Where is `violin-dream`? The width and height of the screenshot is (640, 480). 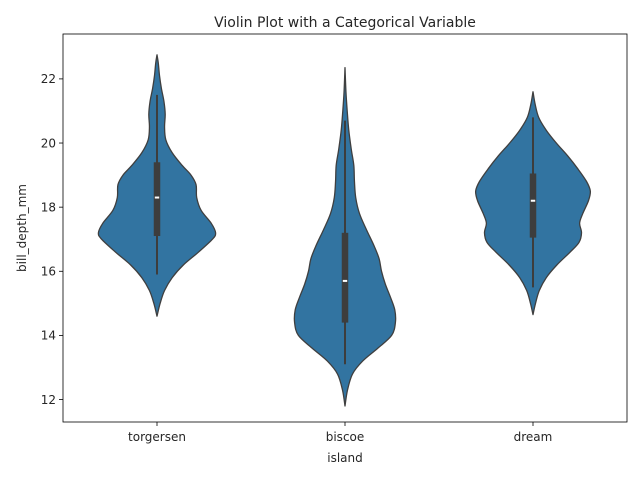 violin-dream is located at coordinates (533, 203).